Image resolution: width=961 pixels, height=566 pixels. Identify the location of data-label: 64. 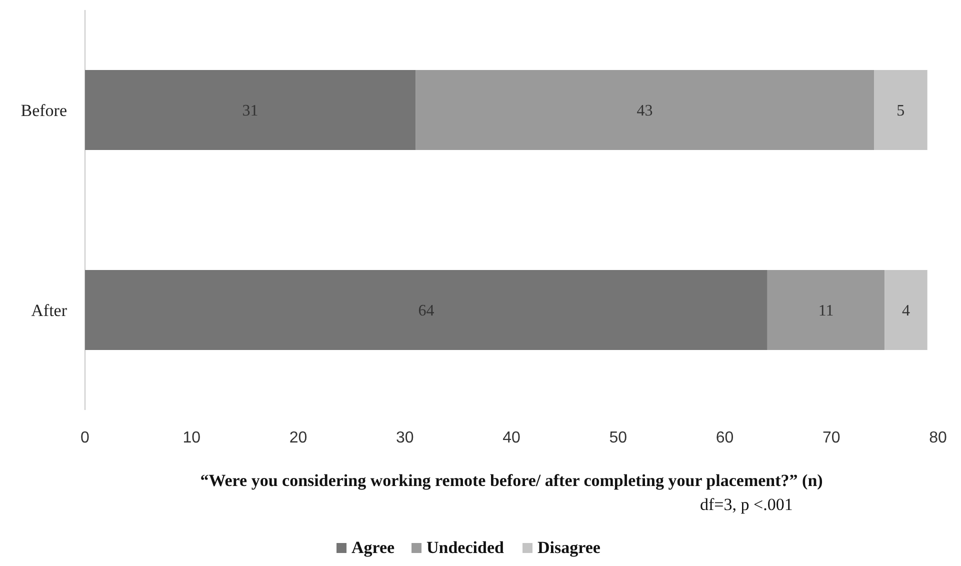
(426, 311).